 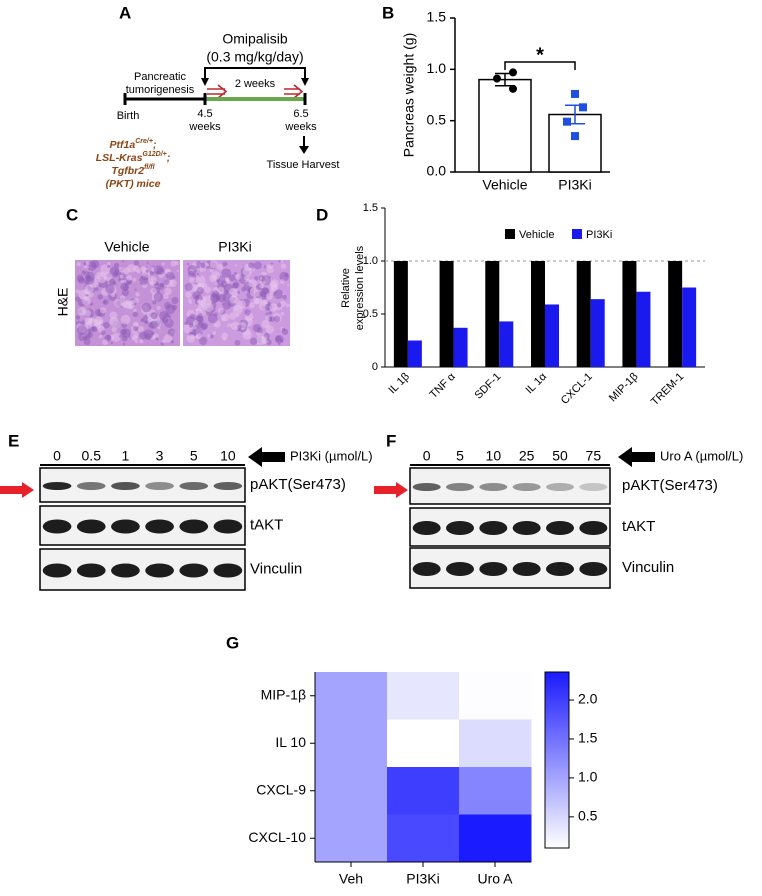 I want to click on y-tick-label: 1.0, so click(x=437, y=68).